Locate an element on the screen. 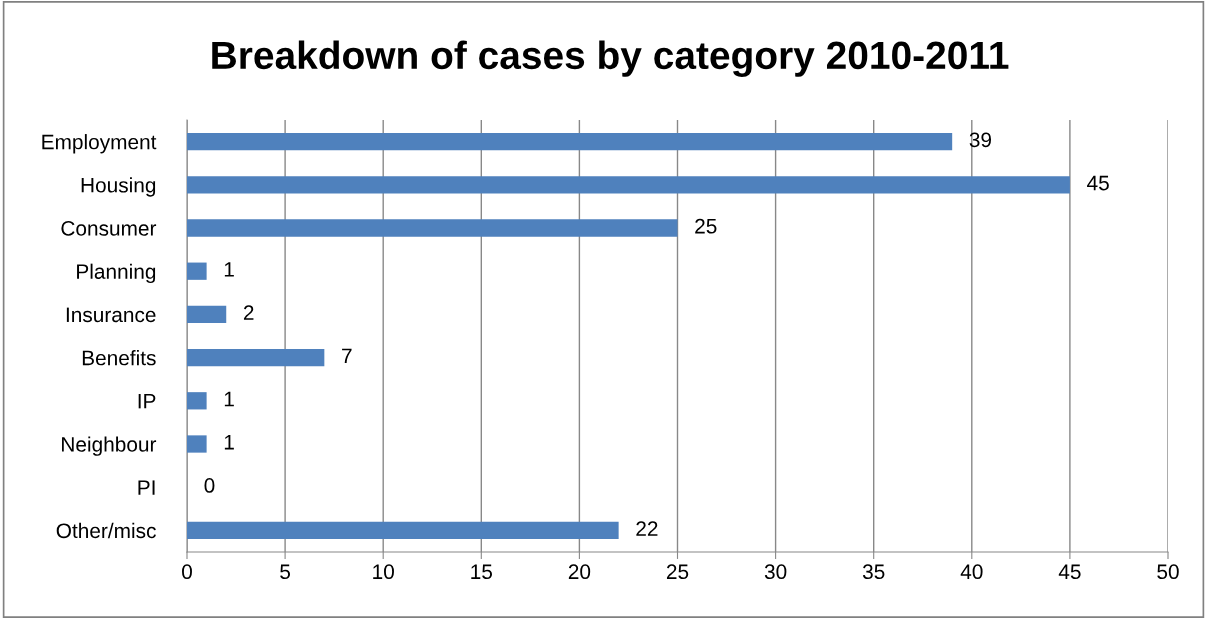 Image resolution: width=1207 pixels, height=619 pixels. y-tick-label: Employment is located at coordinates (99, 144).